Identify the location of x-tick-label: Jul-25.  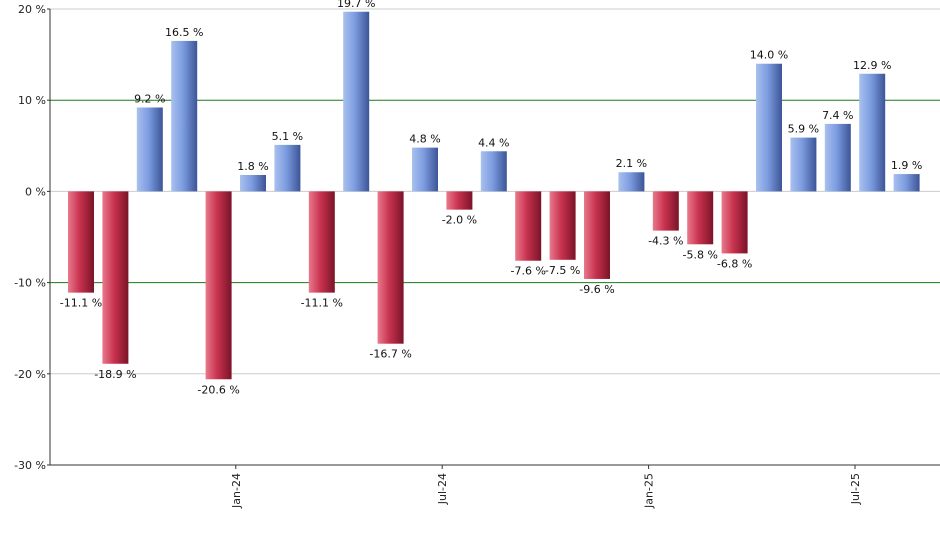
(855, 489).